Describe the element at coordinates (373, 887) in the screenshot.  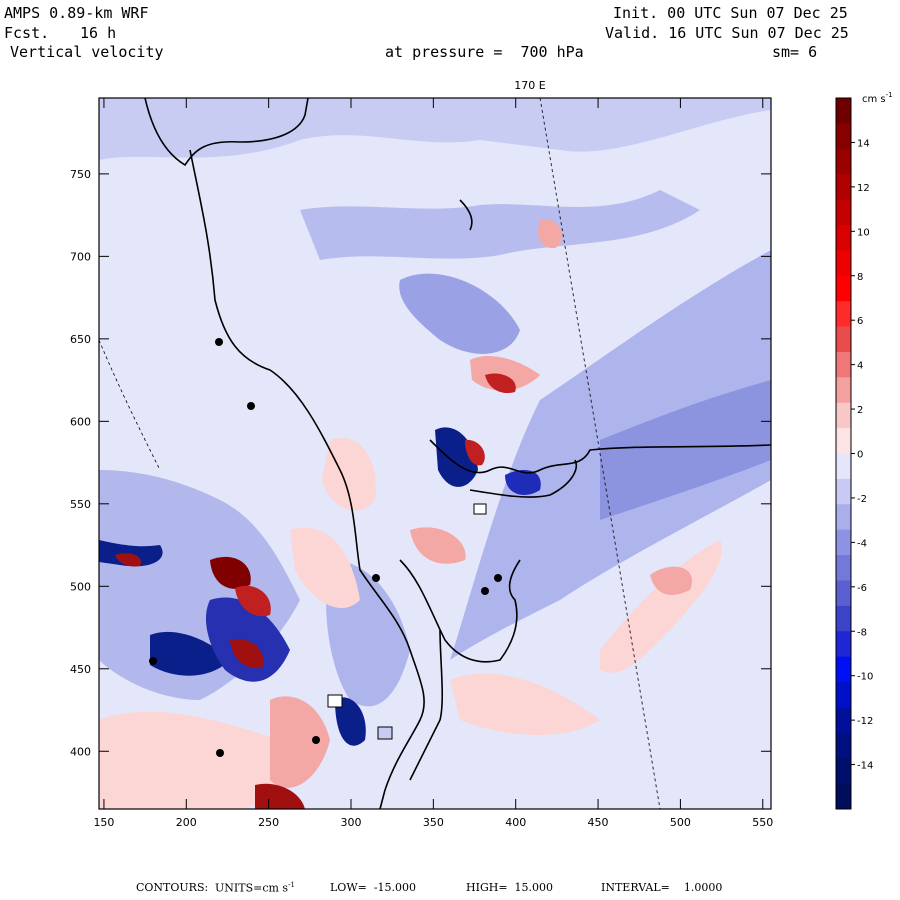
I see `low-value: LOW= -15.000` at that location.